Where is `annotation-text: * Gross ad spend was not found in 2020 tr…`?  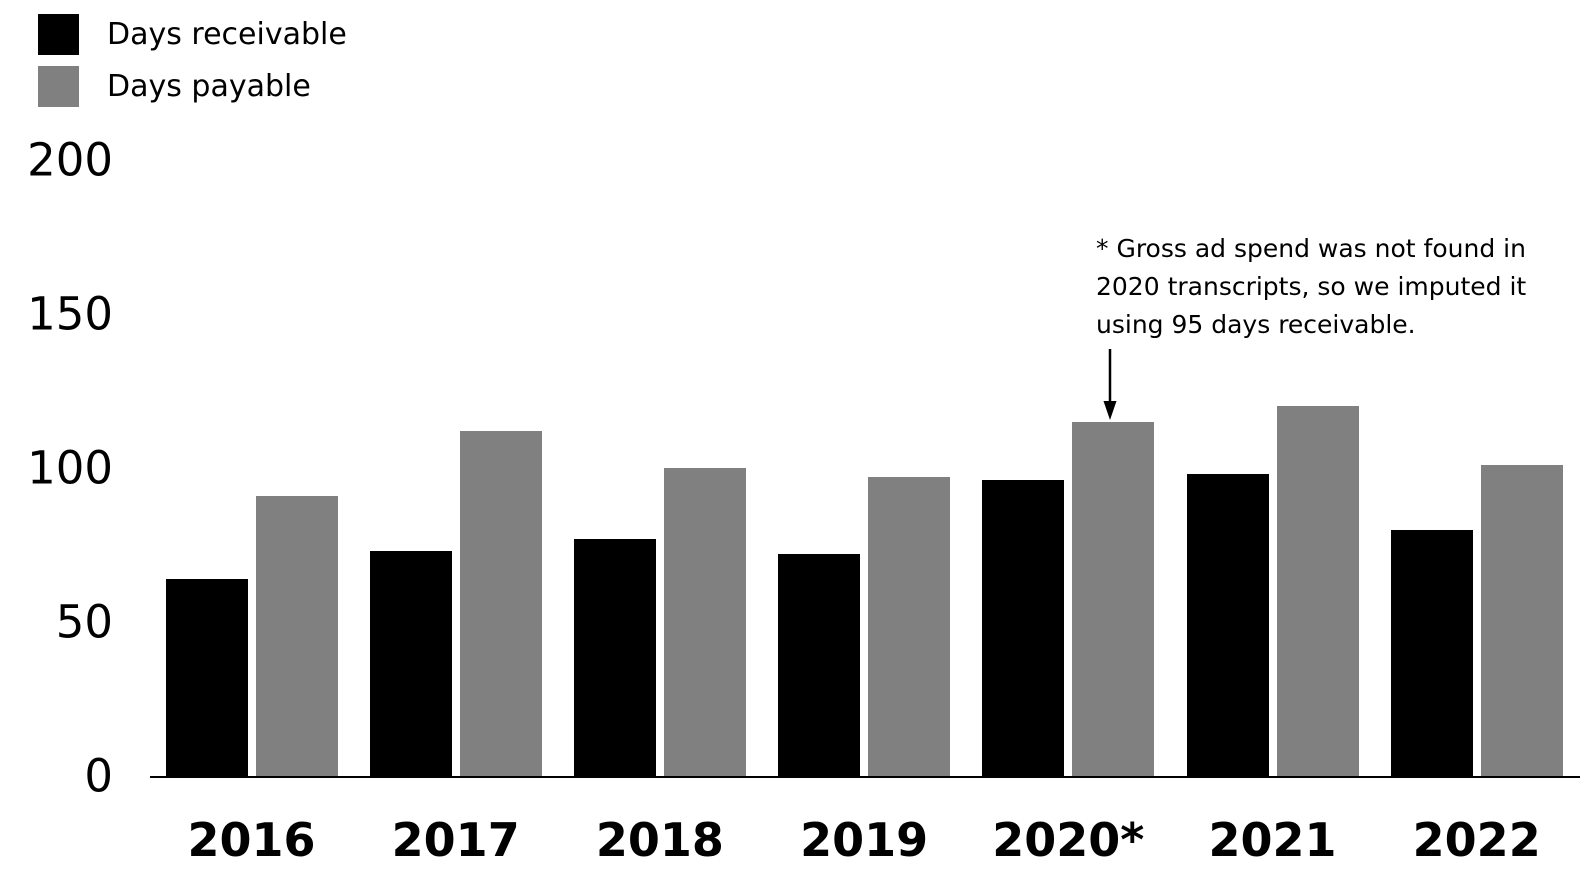
annotation-text: * Gross ad spend was not found in 2020 tr… is located at coordinates (1331, 287).